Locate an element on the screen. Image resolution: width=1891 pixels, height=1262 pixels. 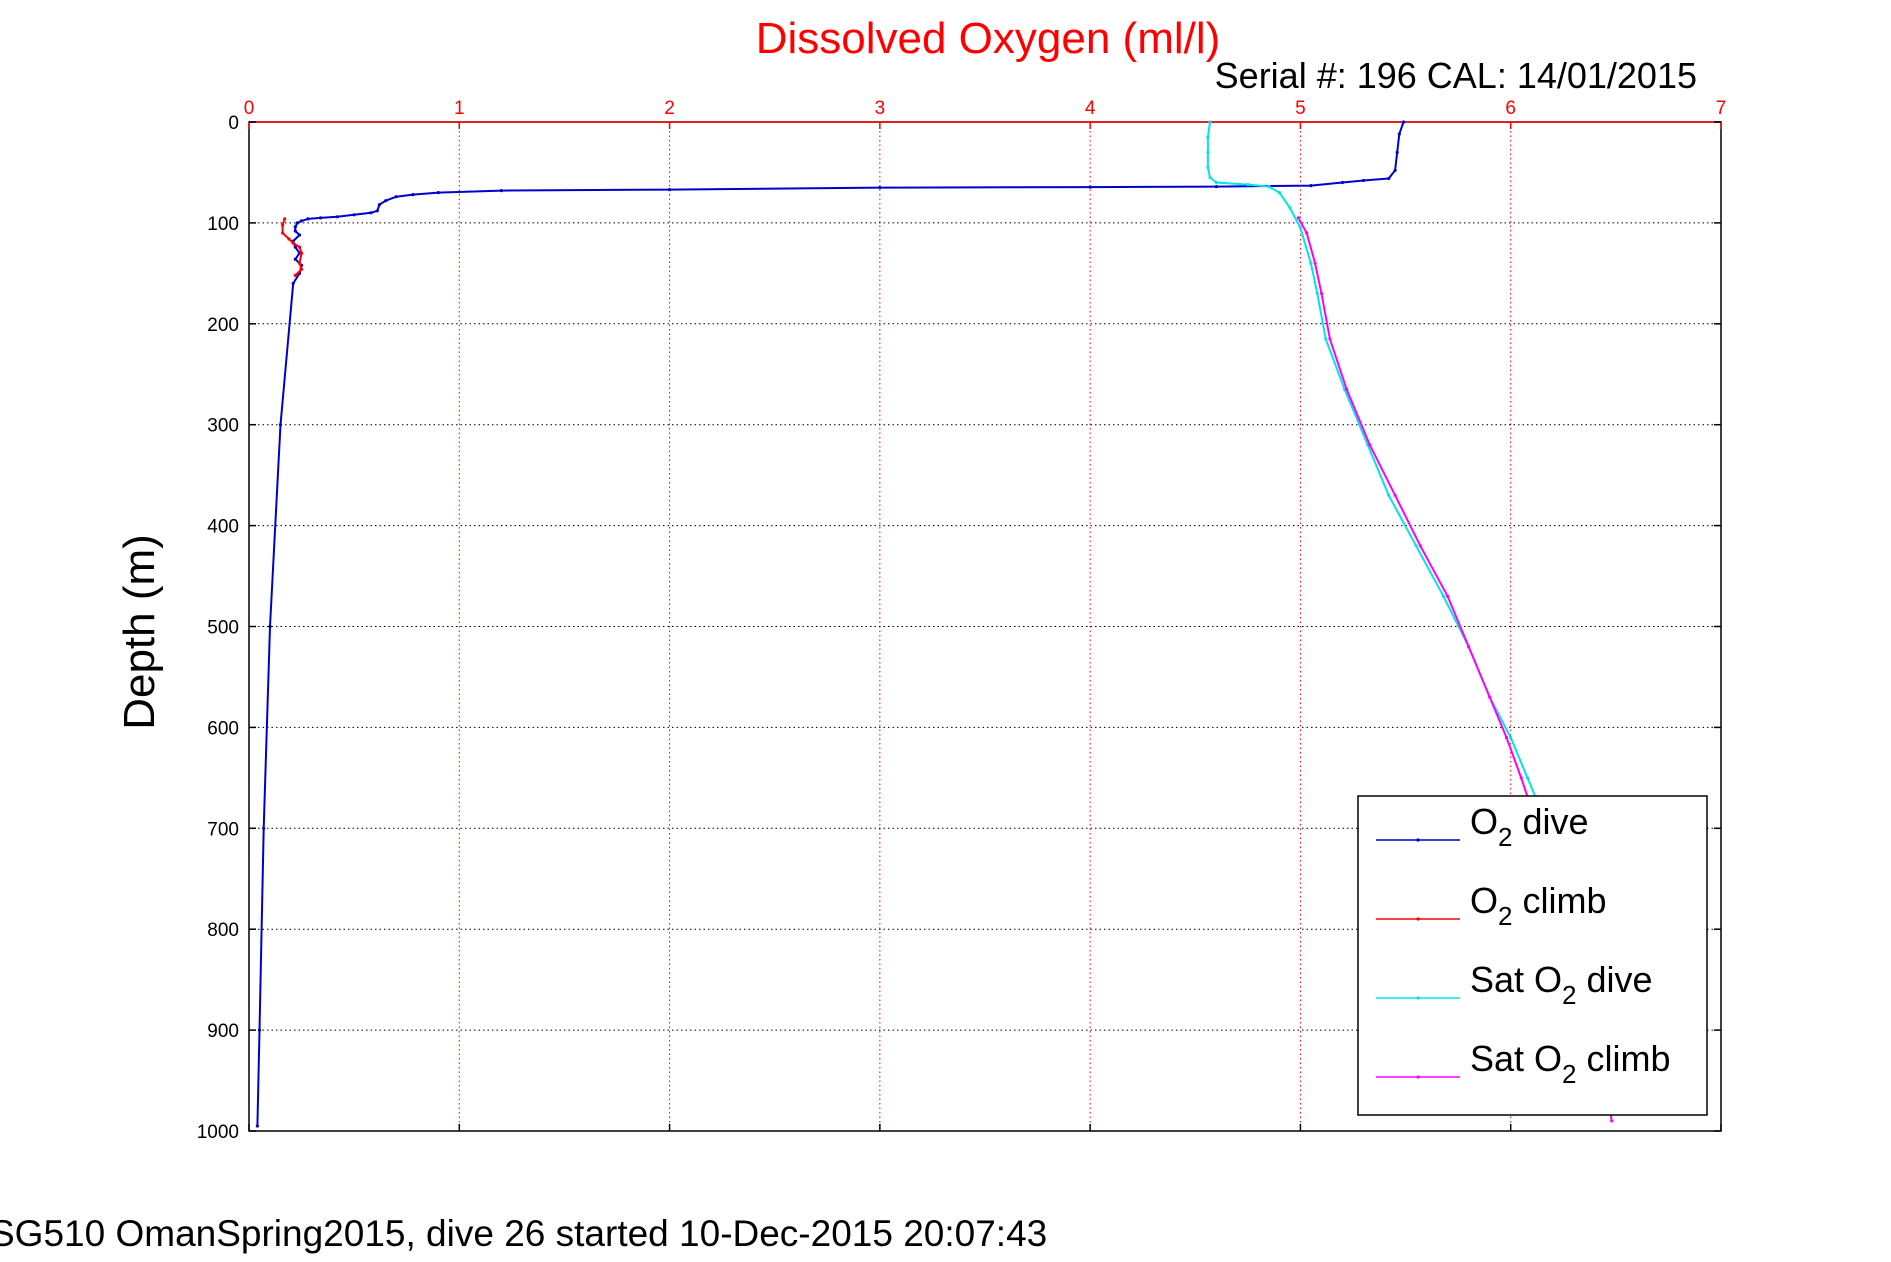
y-tick-label: 400 is located at coordinates (223, 527).